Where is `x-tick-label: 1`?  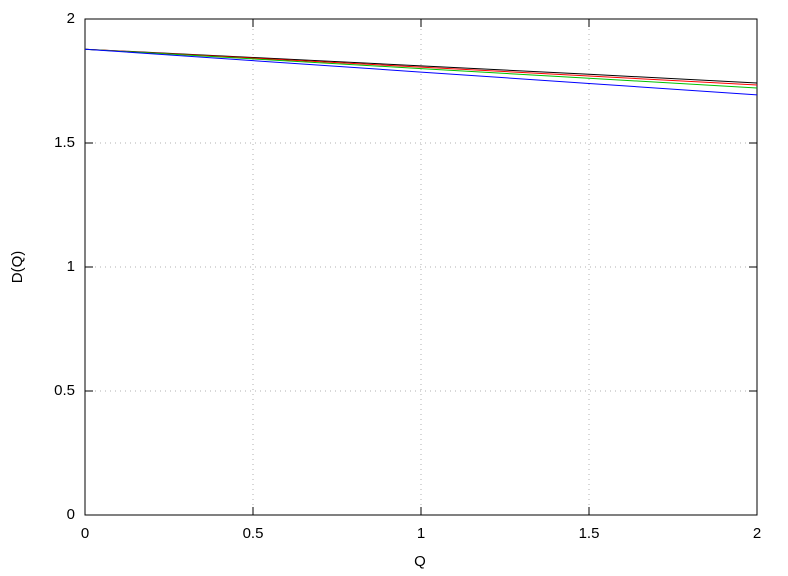
x-tick-label: 1 is located at coordinates (421, 533).